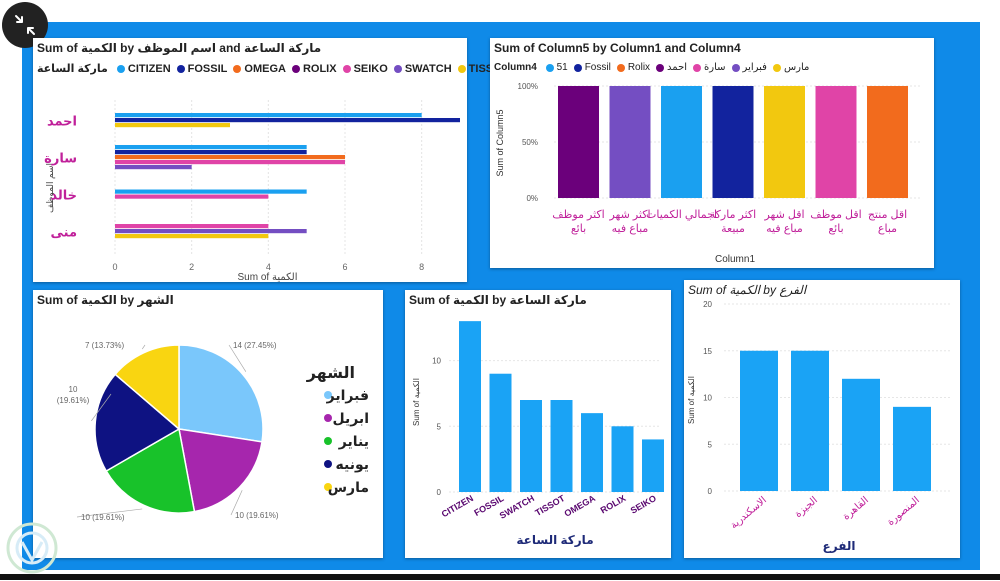 The width and height of the screenshot is (1000, 581). I want to click on x-tick-label: 2, so click(191, 267).